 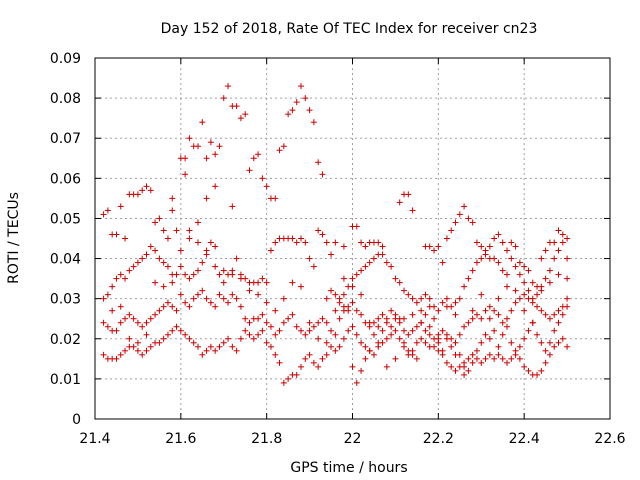 I want to click on y-tick-labels: 0 0.01 0.02 0.03 0.04 0.05 0.06 0.07 0.08 0.09, so click(x=65, y=239).